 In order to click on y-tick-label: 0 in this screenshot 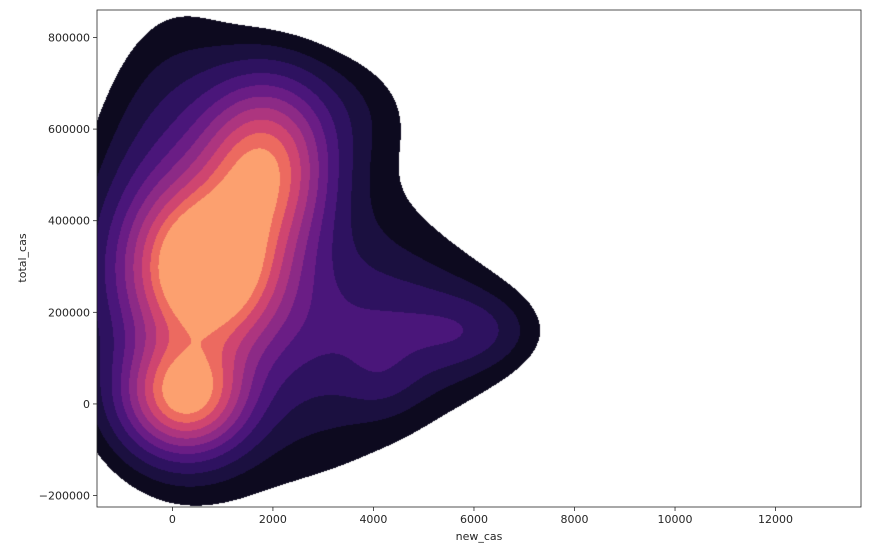, I will do `click(86, 404)`.